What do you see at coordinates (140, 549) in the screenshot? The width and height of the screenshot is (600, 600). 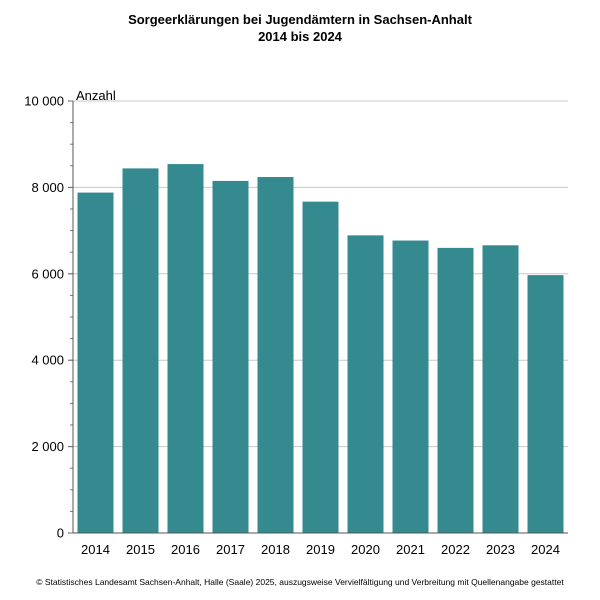 I see `x-tick-label: 2015` at bounding box center [140, 549].